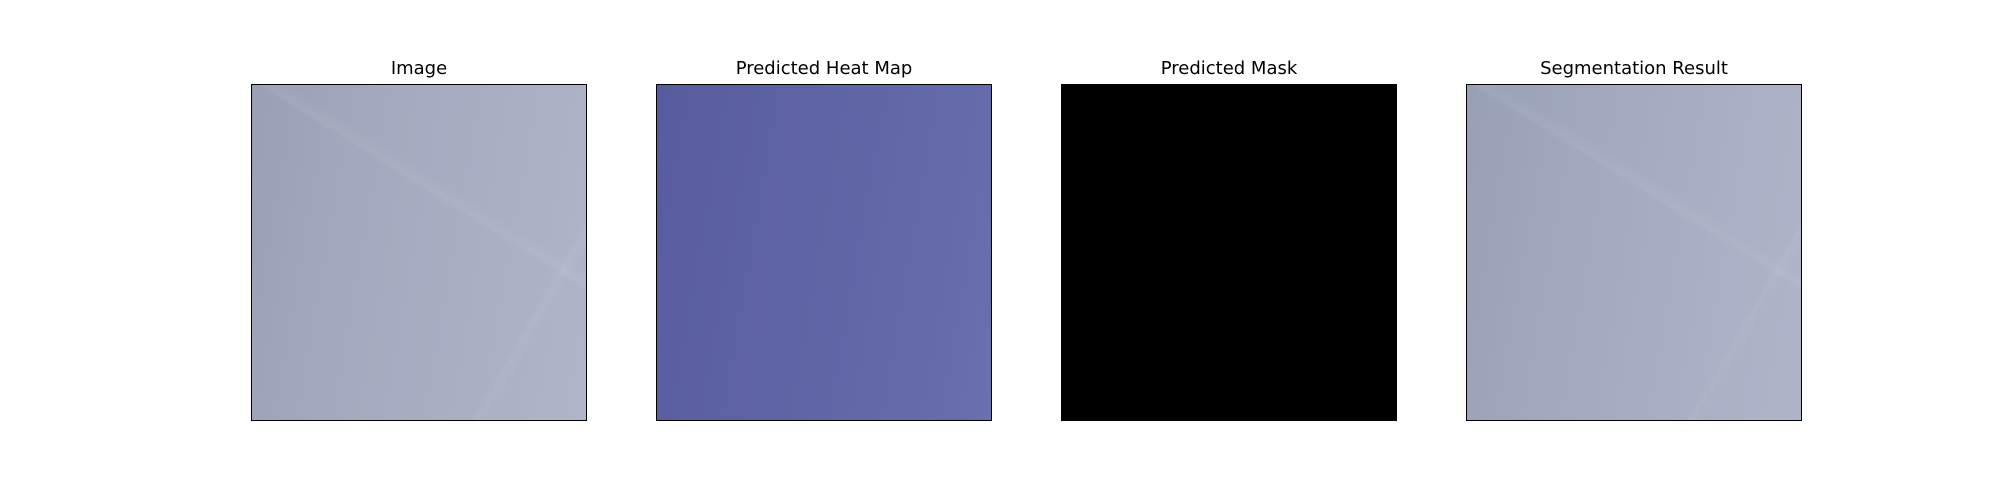 This screenshot has width=2000, height=500. What do you see at coordinates (1634, 68) in the screenshot?
I see `panel-title-segmentation-result: Segmentation Result` at bounding box center [1634, 68].